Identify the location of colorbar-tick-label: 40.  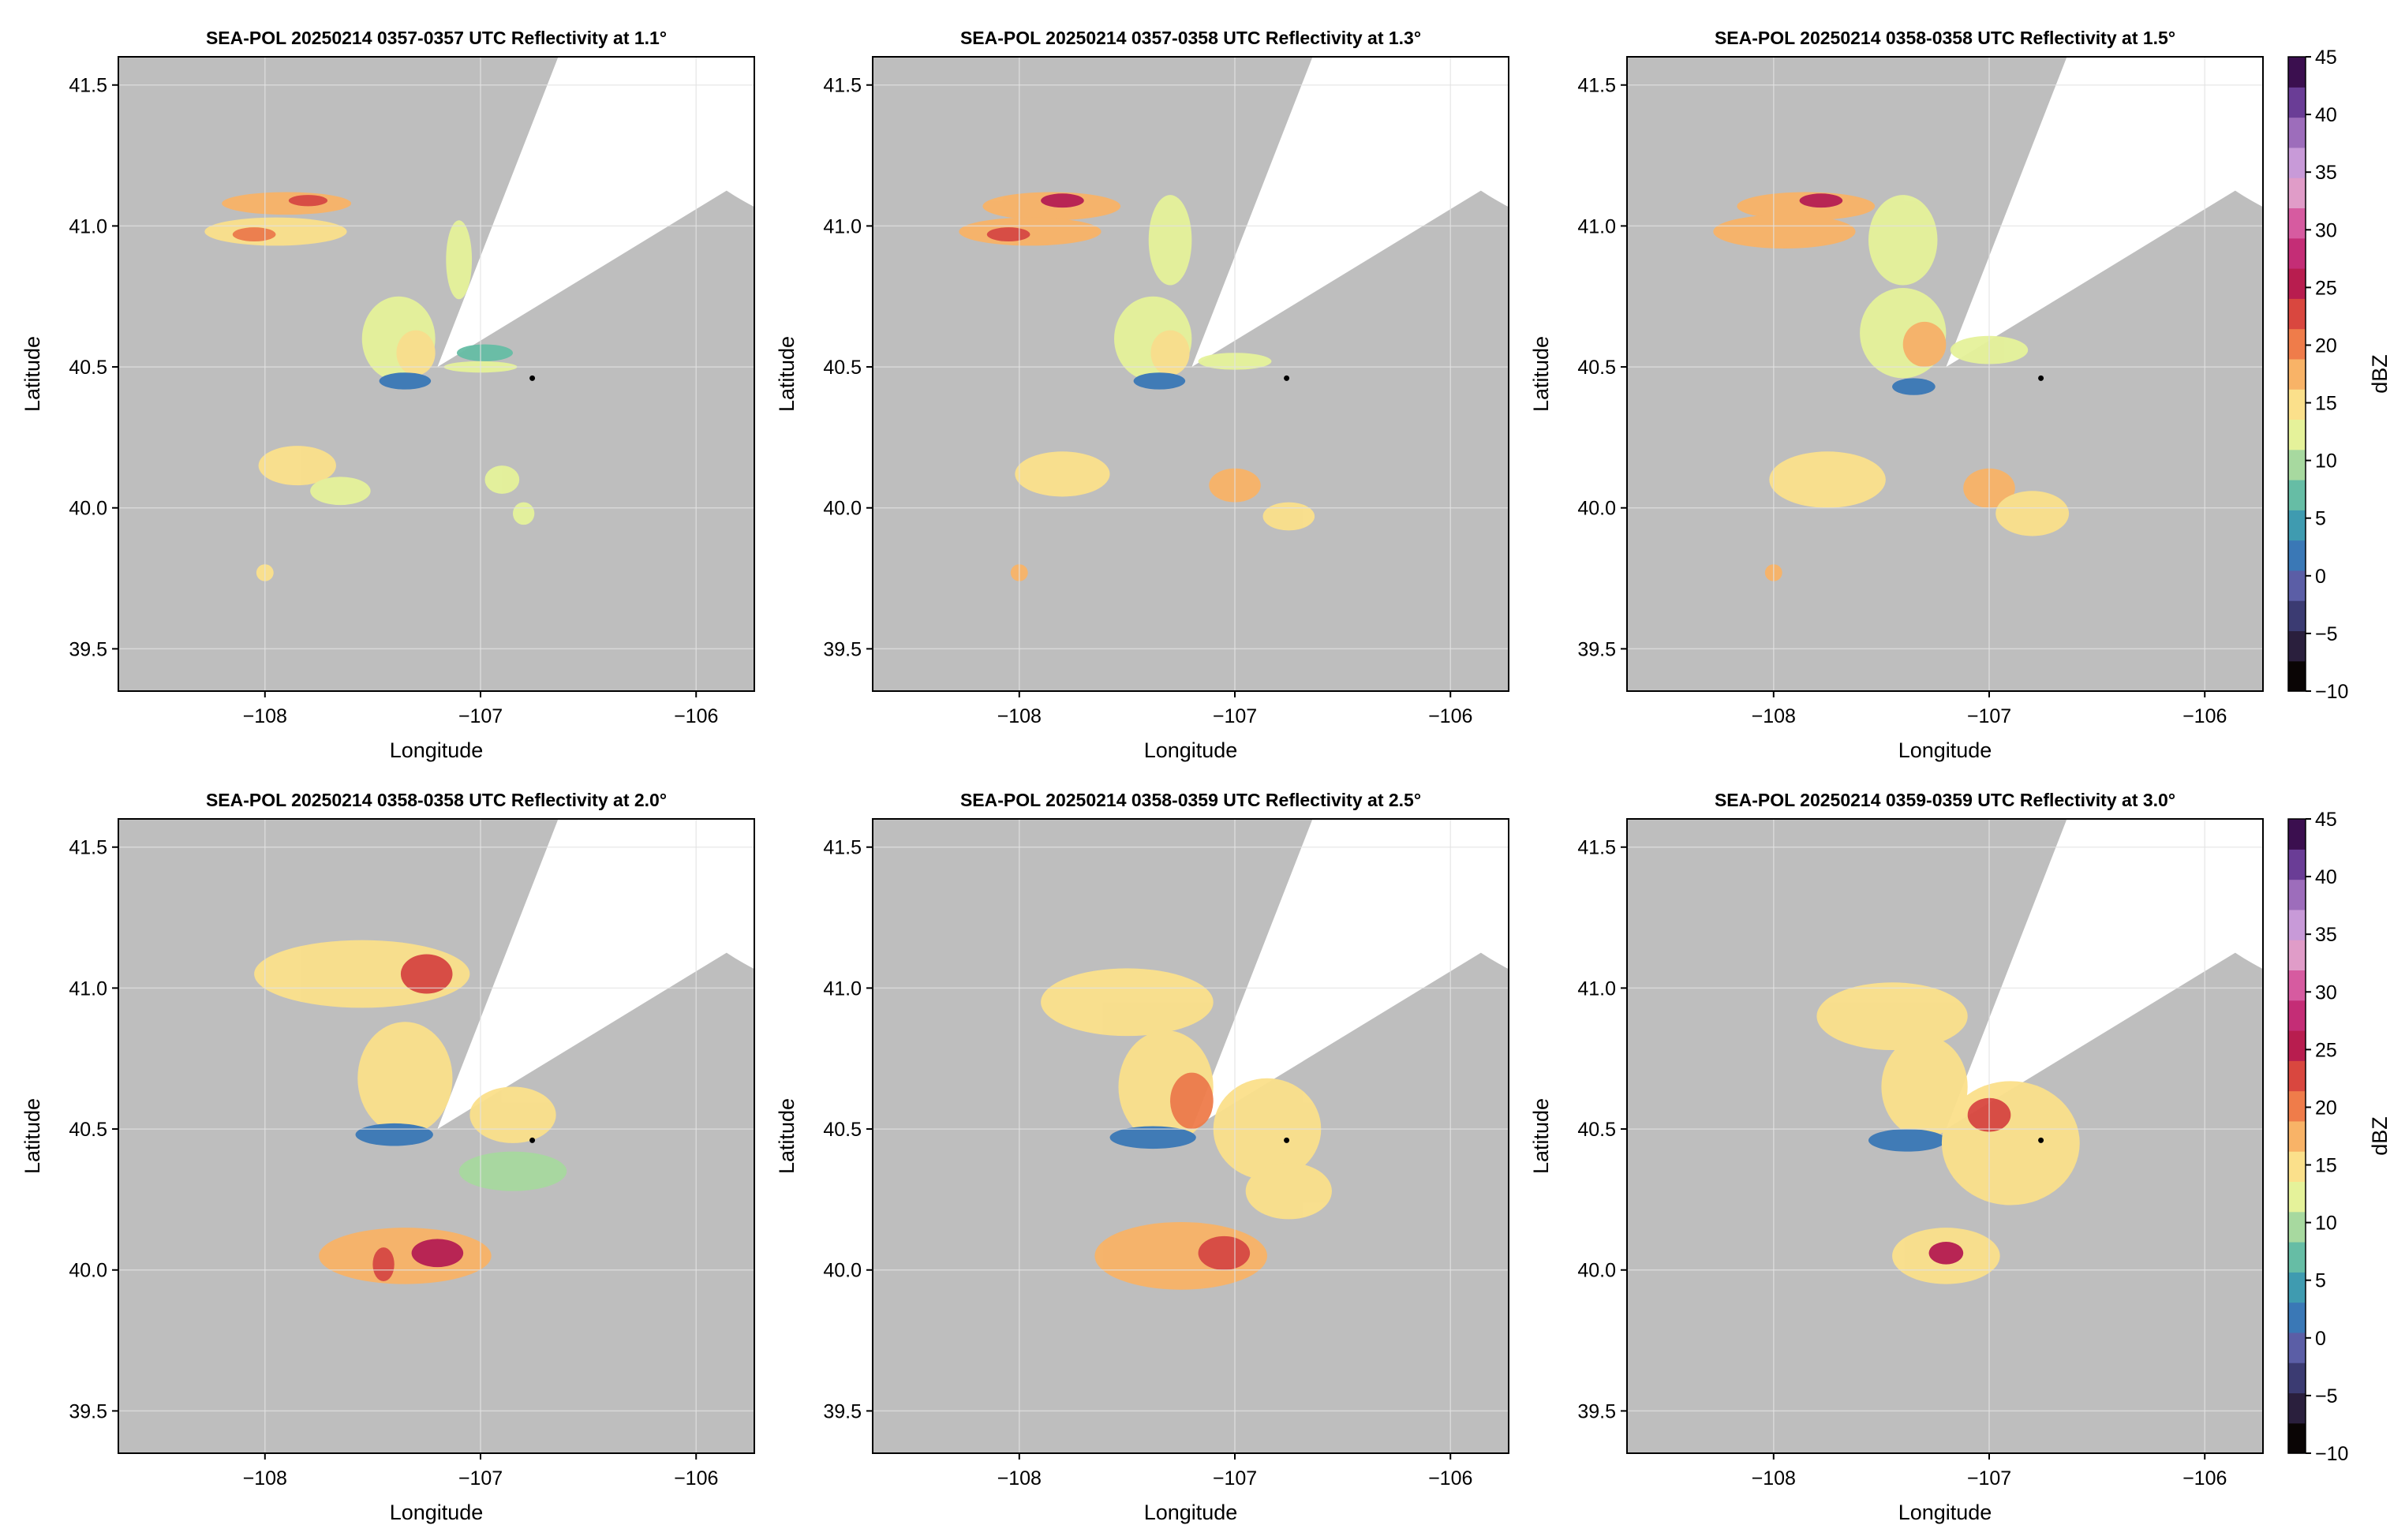
(2326, 115).